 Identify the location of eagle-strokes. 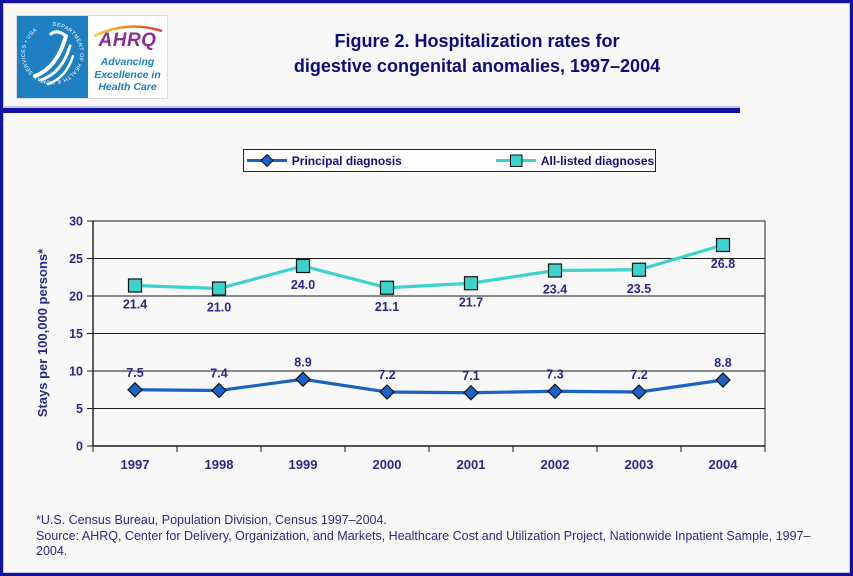
(54, 58).